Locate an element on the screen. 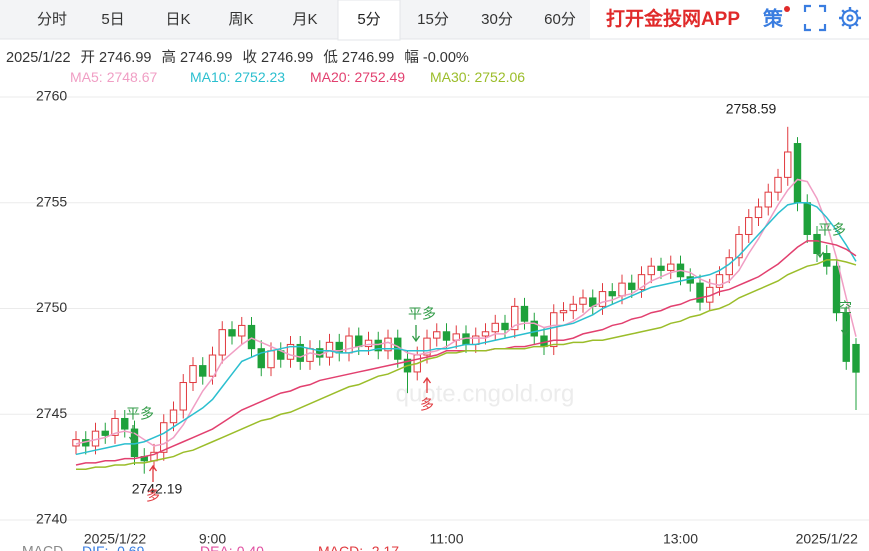 The width and height of the screenshot is (869, 551). tab: 分时 is located at coordinates (52, 19).